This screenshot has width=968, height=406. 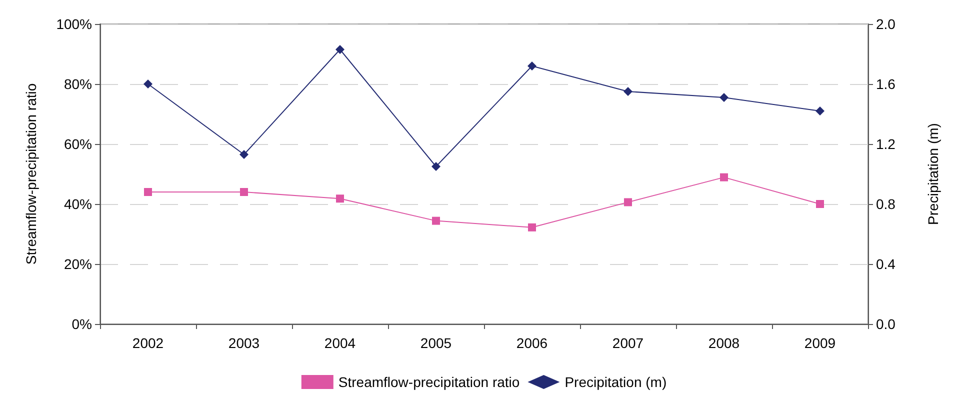 I want to click on x-tick-label: 2004, so click(x=340, y=343).